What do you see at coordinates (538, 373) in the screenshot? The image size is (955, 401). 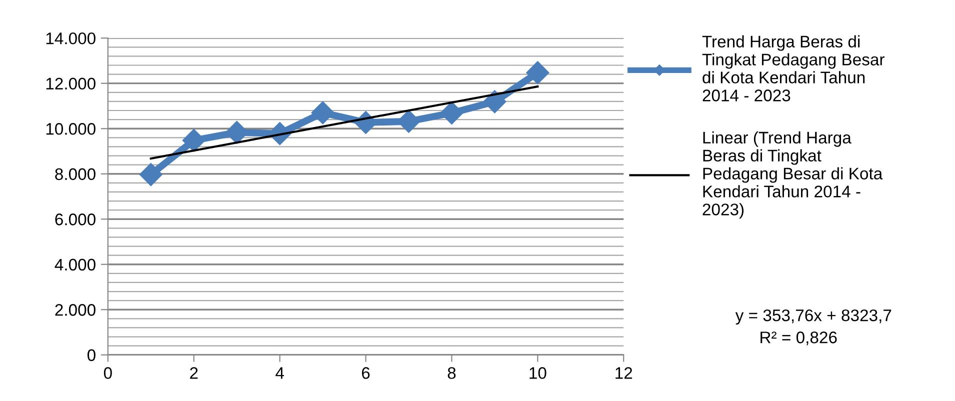 I see `x-tick-label: 10` at bounding box center [538, 373].